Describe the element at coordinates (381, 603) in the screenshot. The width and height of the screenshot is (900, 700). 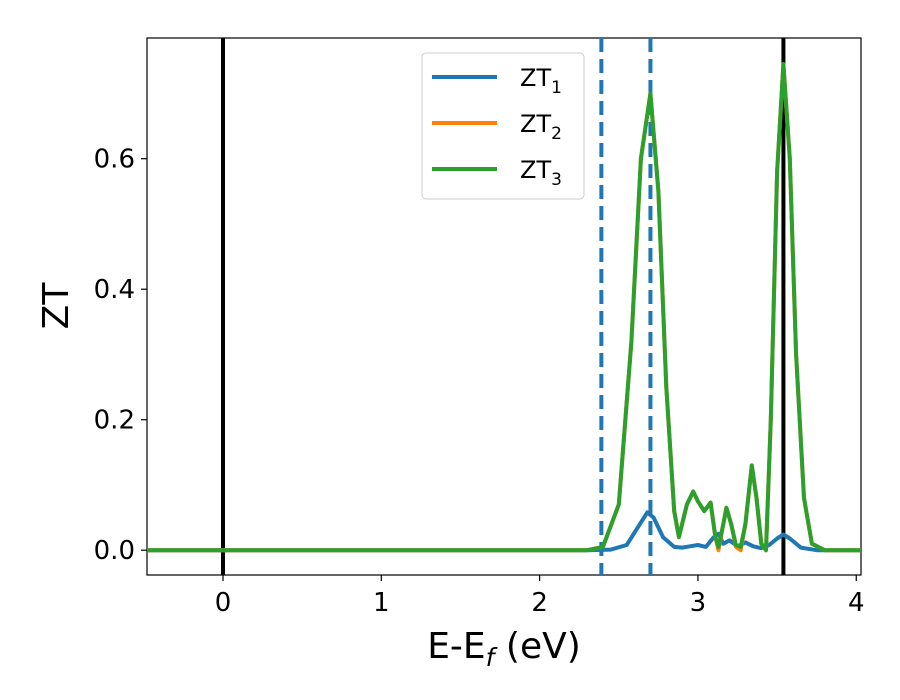
I see `x-tick-label-1: 1` at that location.